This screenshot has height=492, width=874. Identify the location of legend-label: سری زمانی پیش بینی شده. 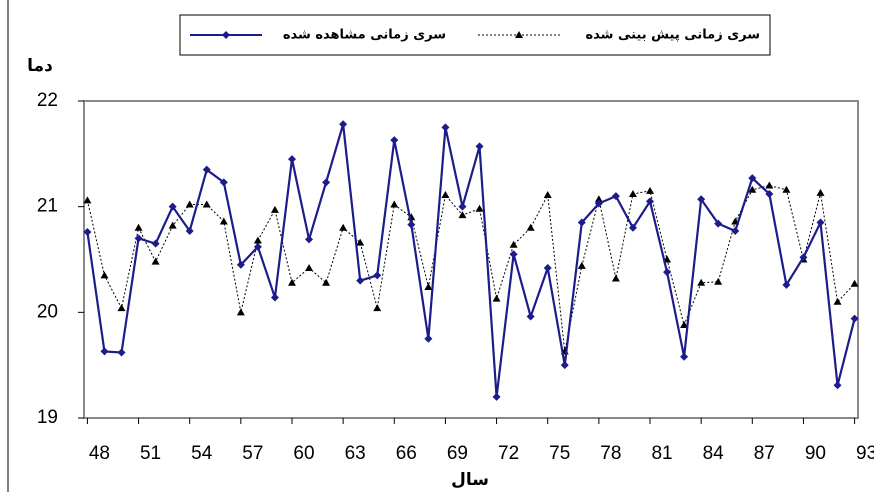
(672, 35).